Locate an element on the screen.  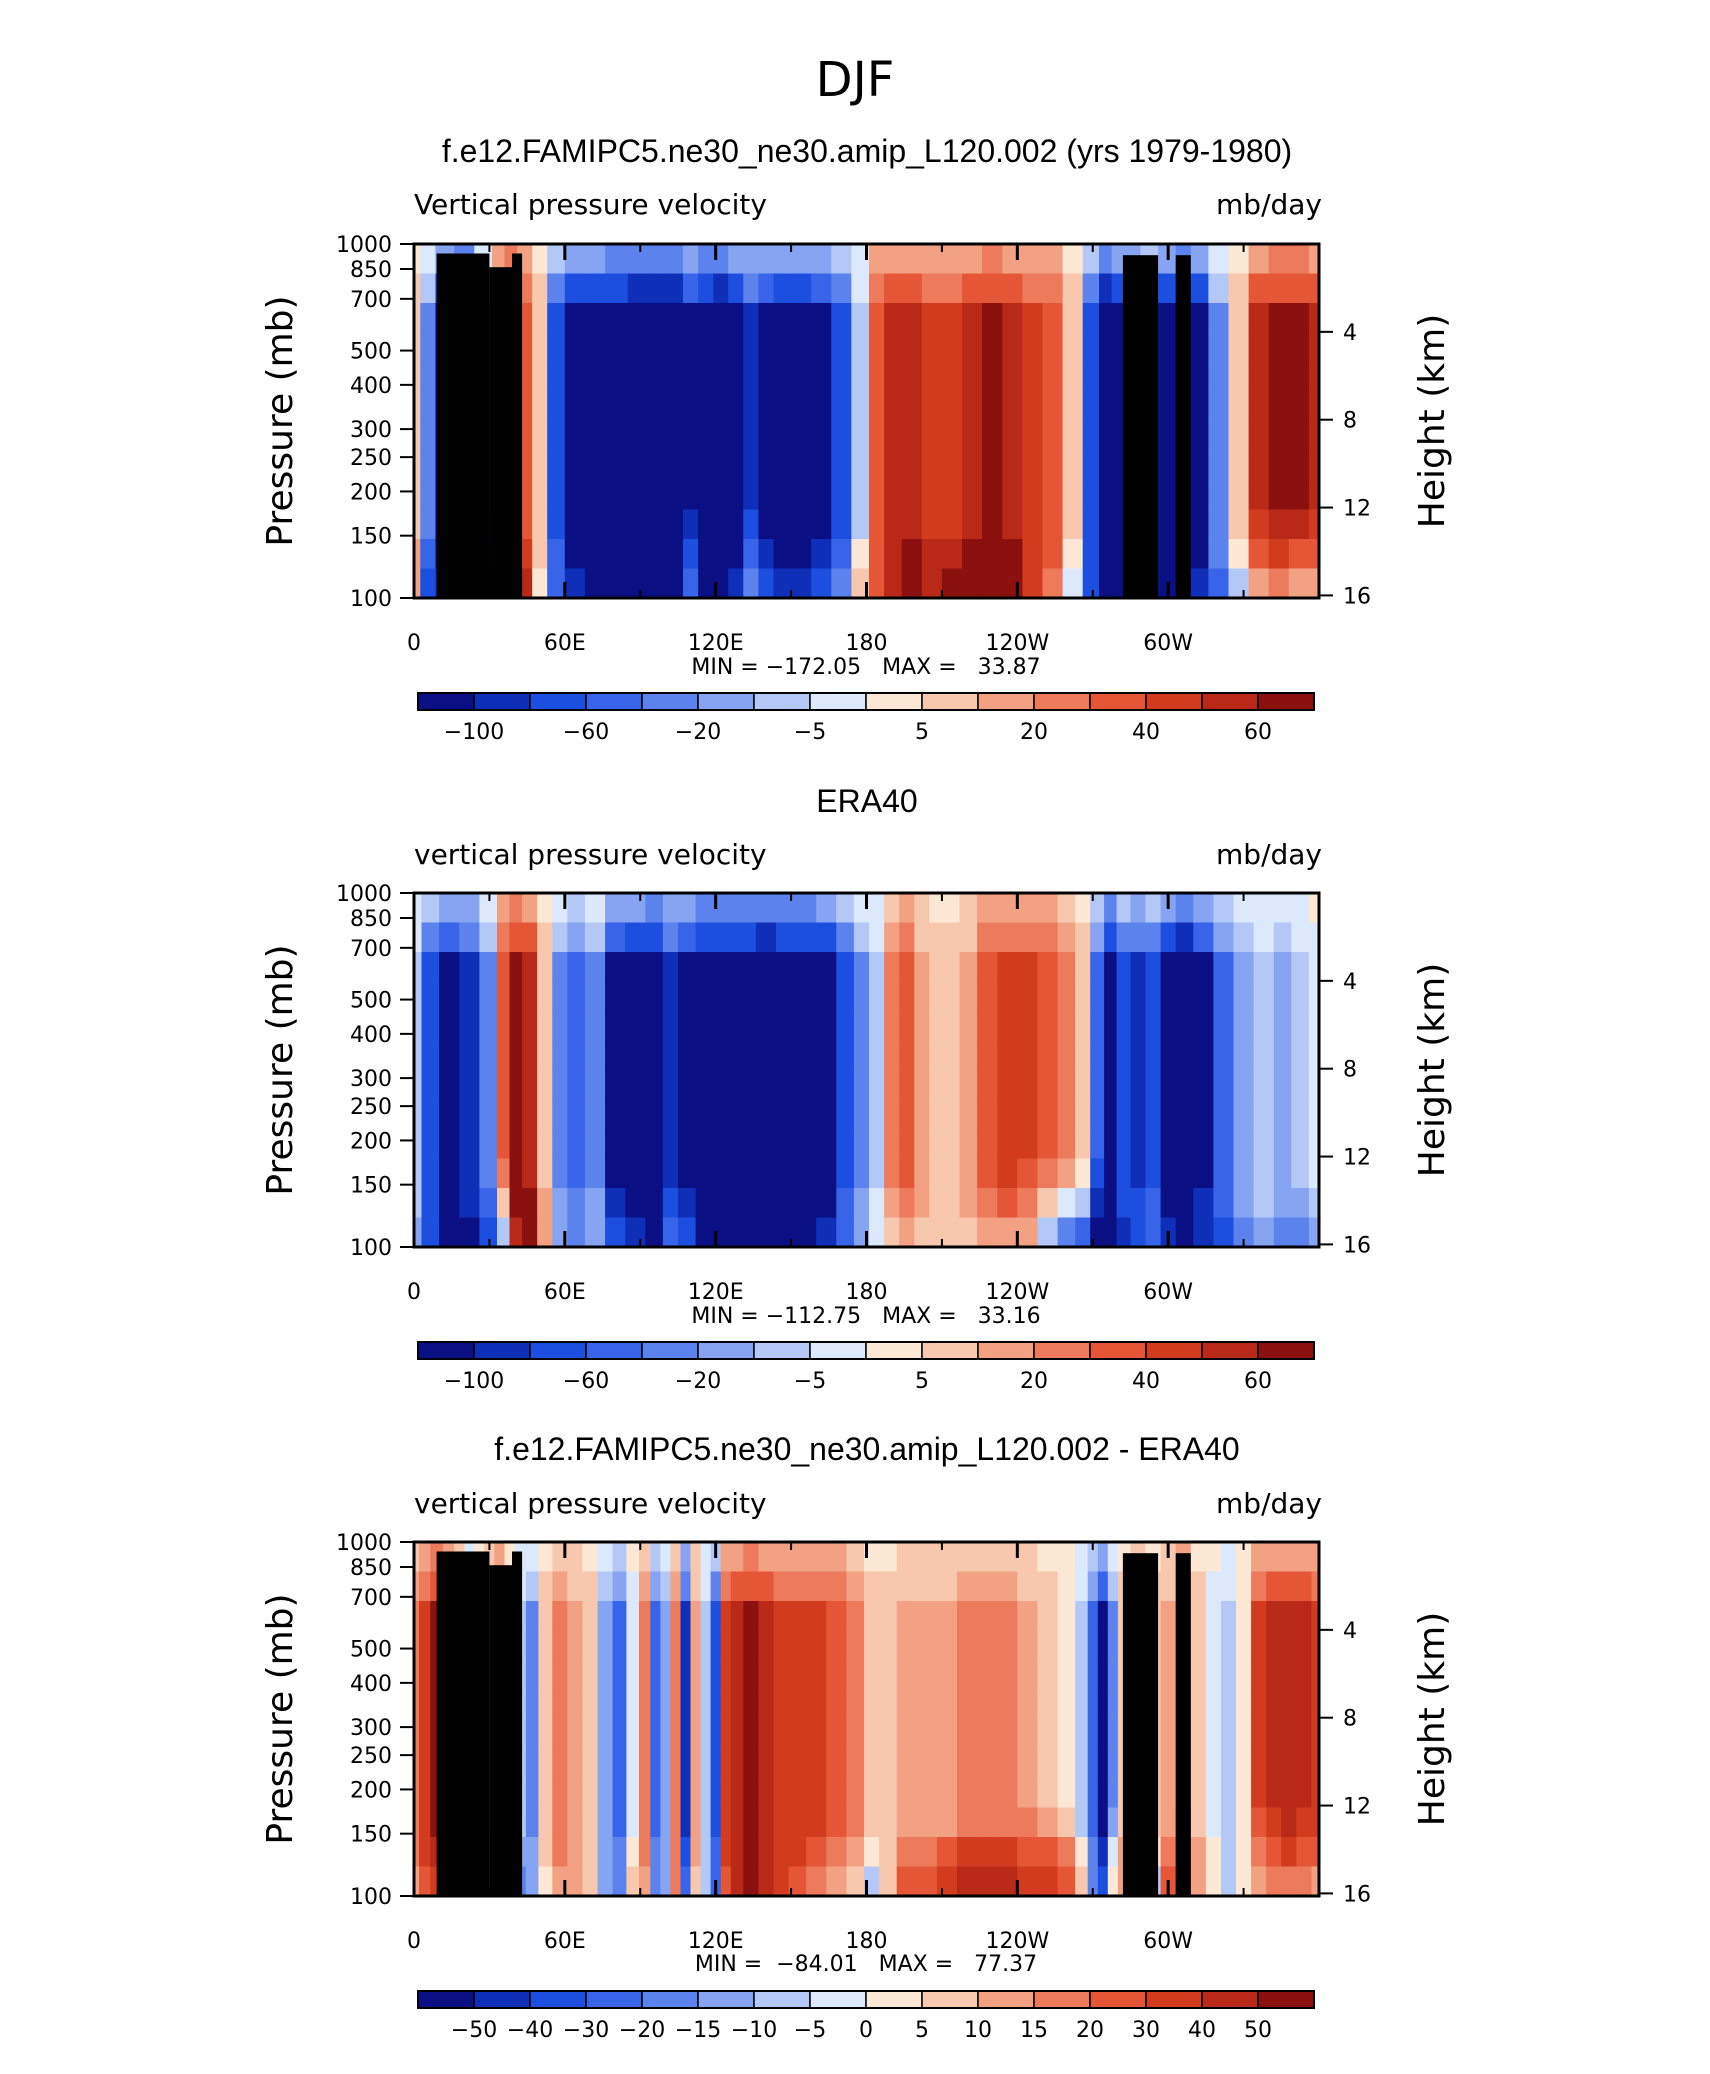
min-max-stats: MIN = −112.75 MAX = 33.16 is located at coordinates (865, 1316).